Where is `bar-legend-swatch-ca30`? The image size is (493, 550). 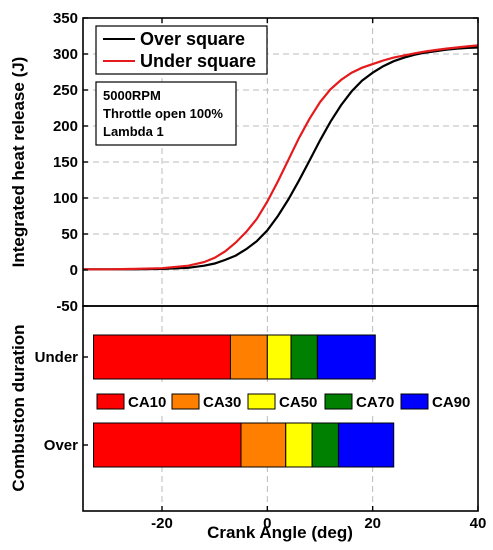 bar-legend-swatch-ca30 is located at coordinates (185, 401).